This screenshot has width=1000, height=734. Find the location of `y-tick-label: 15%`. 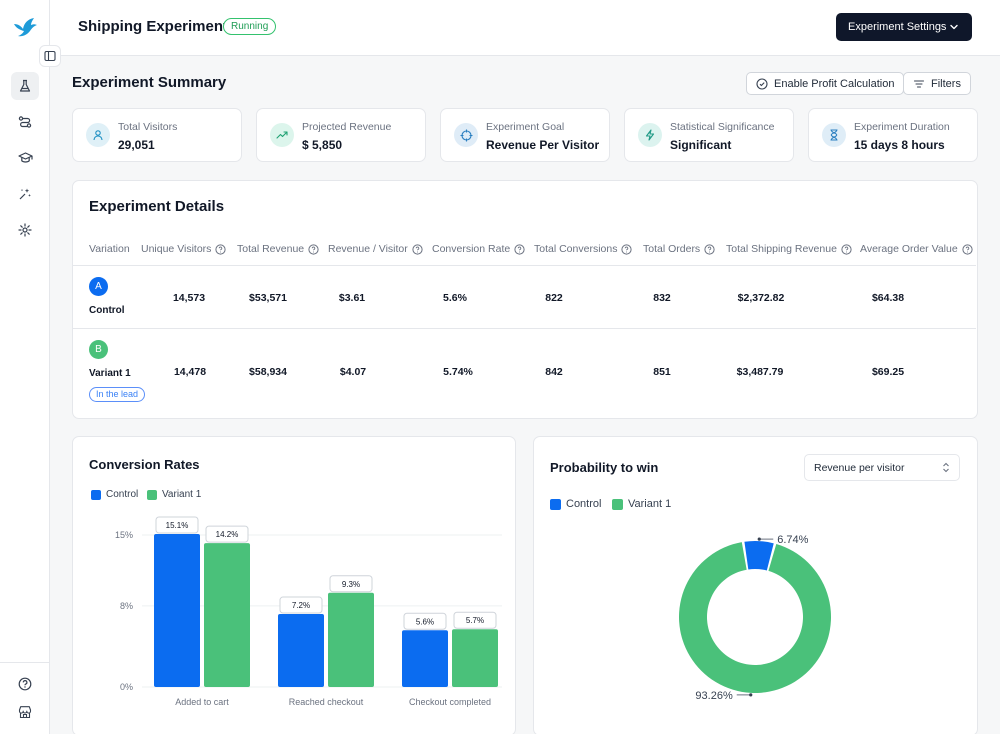

y-tick-label: 15% is located at coordinates (124, 535).